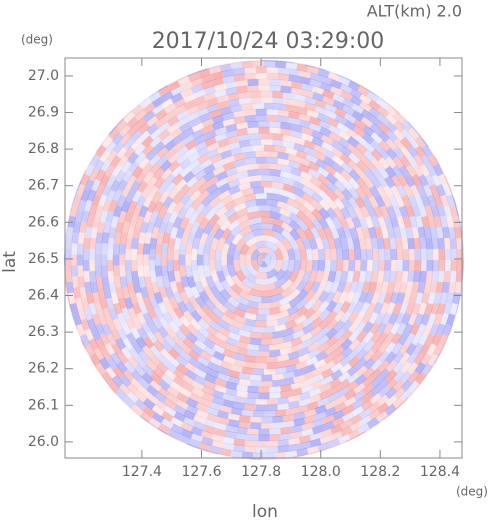 This screenshot has width=491, height=521. Describe the element at coordinates (37, 40) in the screenshot. I see `y-unit: (deg)` at that location.